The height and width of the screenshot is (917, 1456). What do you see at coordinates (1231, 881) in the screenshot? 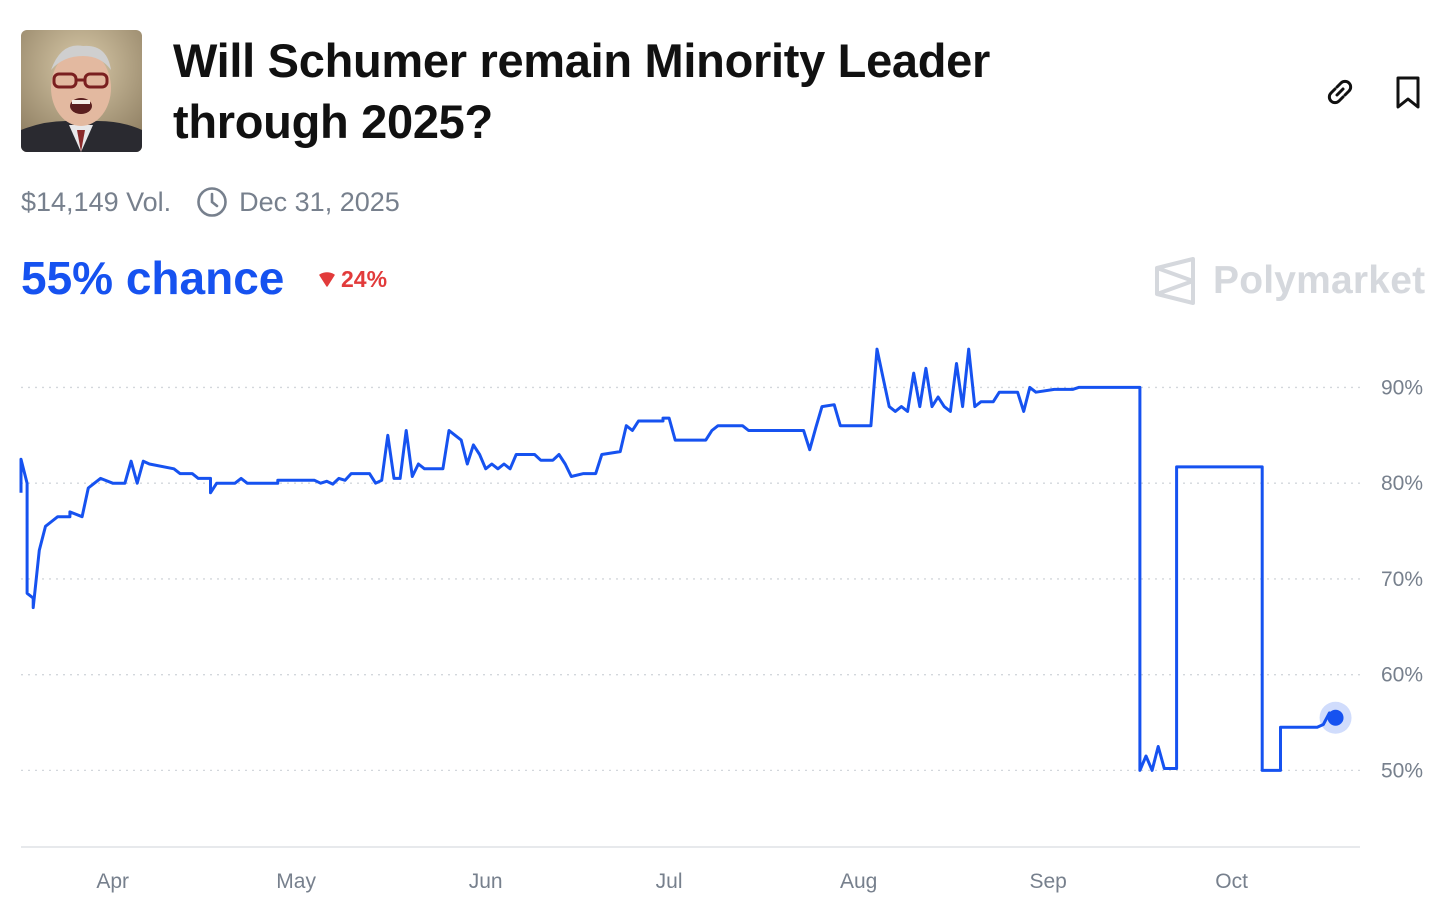
I see `x-tick-label: Oct` at bounding box center [1231, 881].